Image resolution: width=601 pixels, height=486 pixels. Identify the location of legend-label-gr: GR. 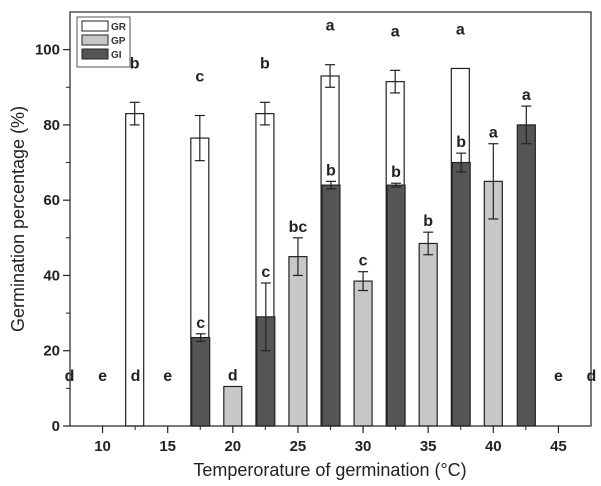
(119, 27).